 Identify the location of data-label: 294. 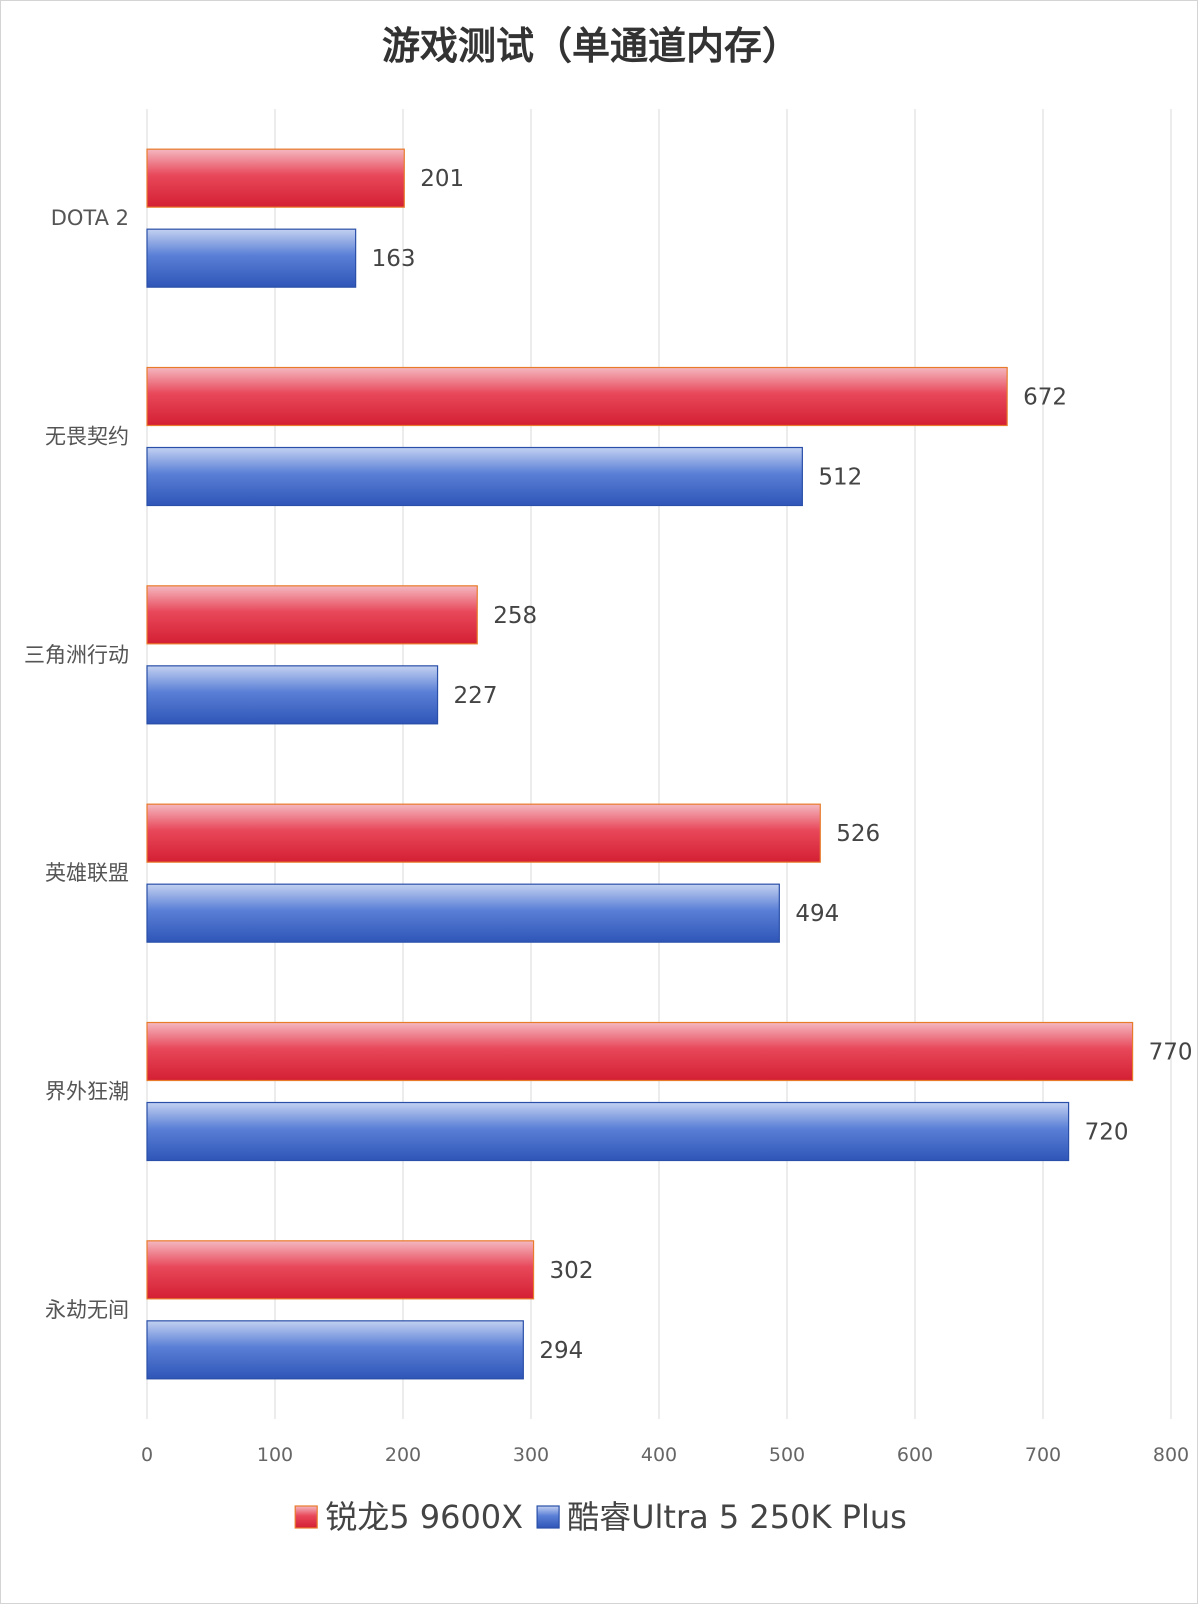
(561, 1351).